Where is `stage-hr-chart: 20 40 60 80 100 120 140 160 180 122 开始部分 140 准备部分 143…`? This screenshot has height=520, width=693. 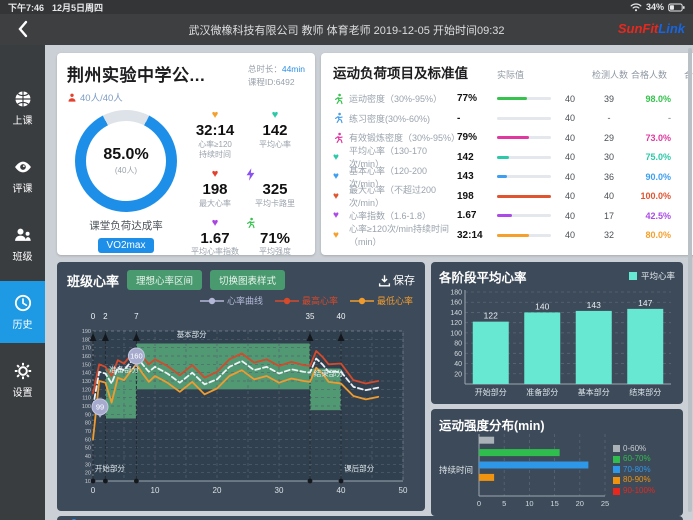 stage-hr-chart: 20 40 60 80 100 120 140 160 180 122 开始部分 140 准备部分 143… is located at coordinates (557, 343).